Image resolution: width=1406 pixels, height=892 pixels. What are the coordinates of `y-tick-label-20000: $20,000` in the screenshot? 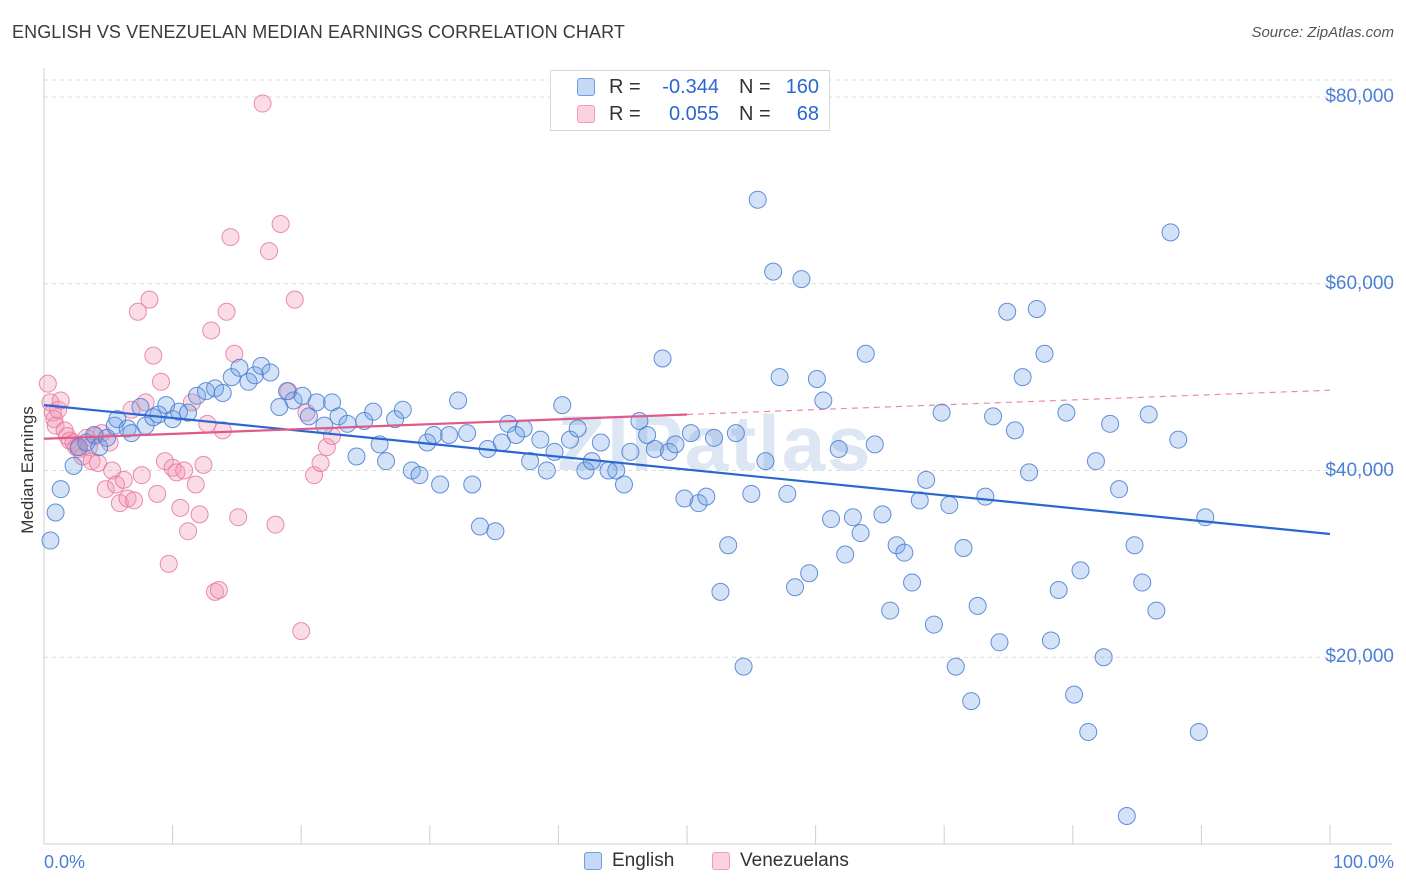 It's located at (1359, 657).